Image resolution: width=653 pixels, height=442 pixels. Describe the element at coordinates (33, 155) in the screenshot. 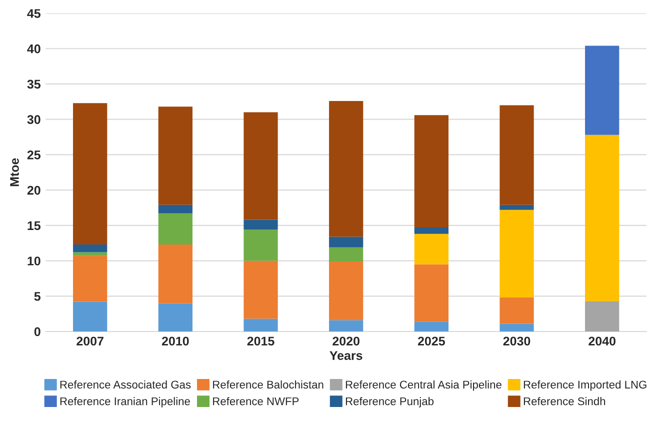

I see `y-tick-label: 25` at that location.